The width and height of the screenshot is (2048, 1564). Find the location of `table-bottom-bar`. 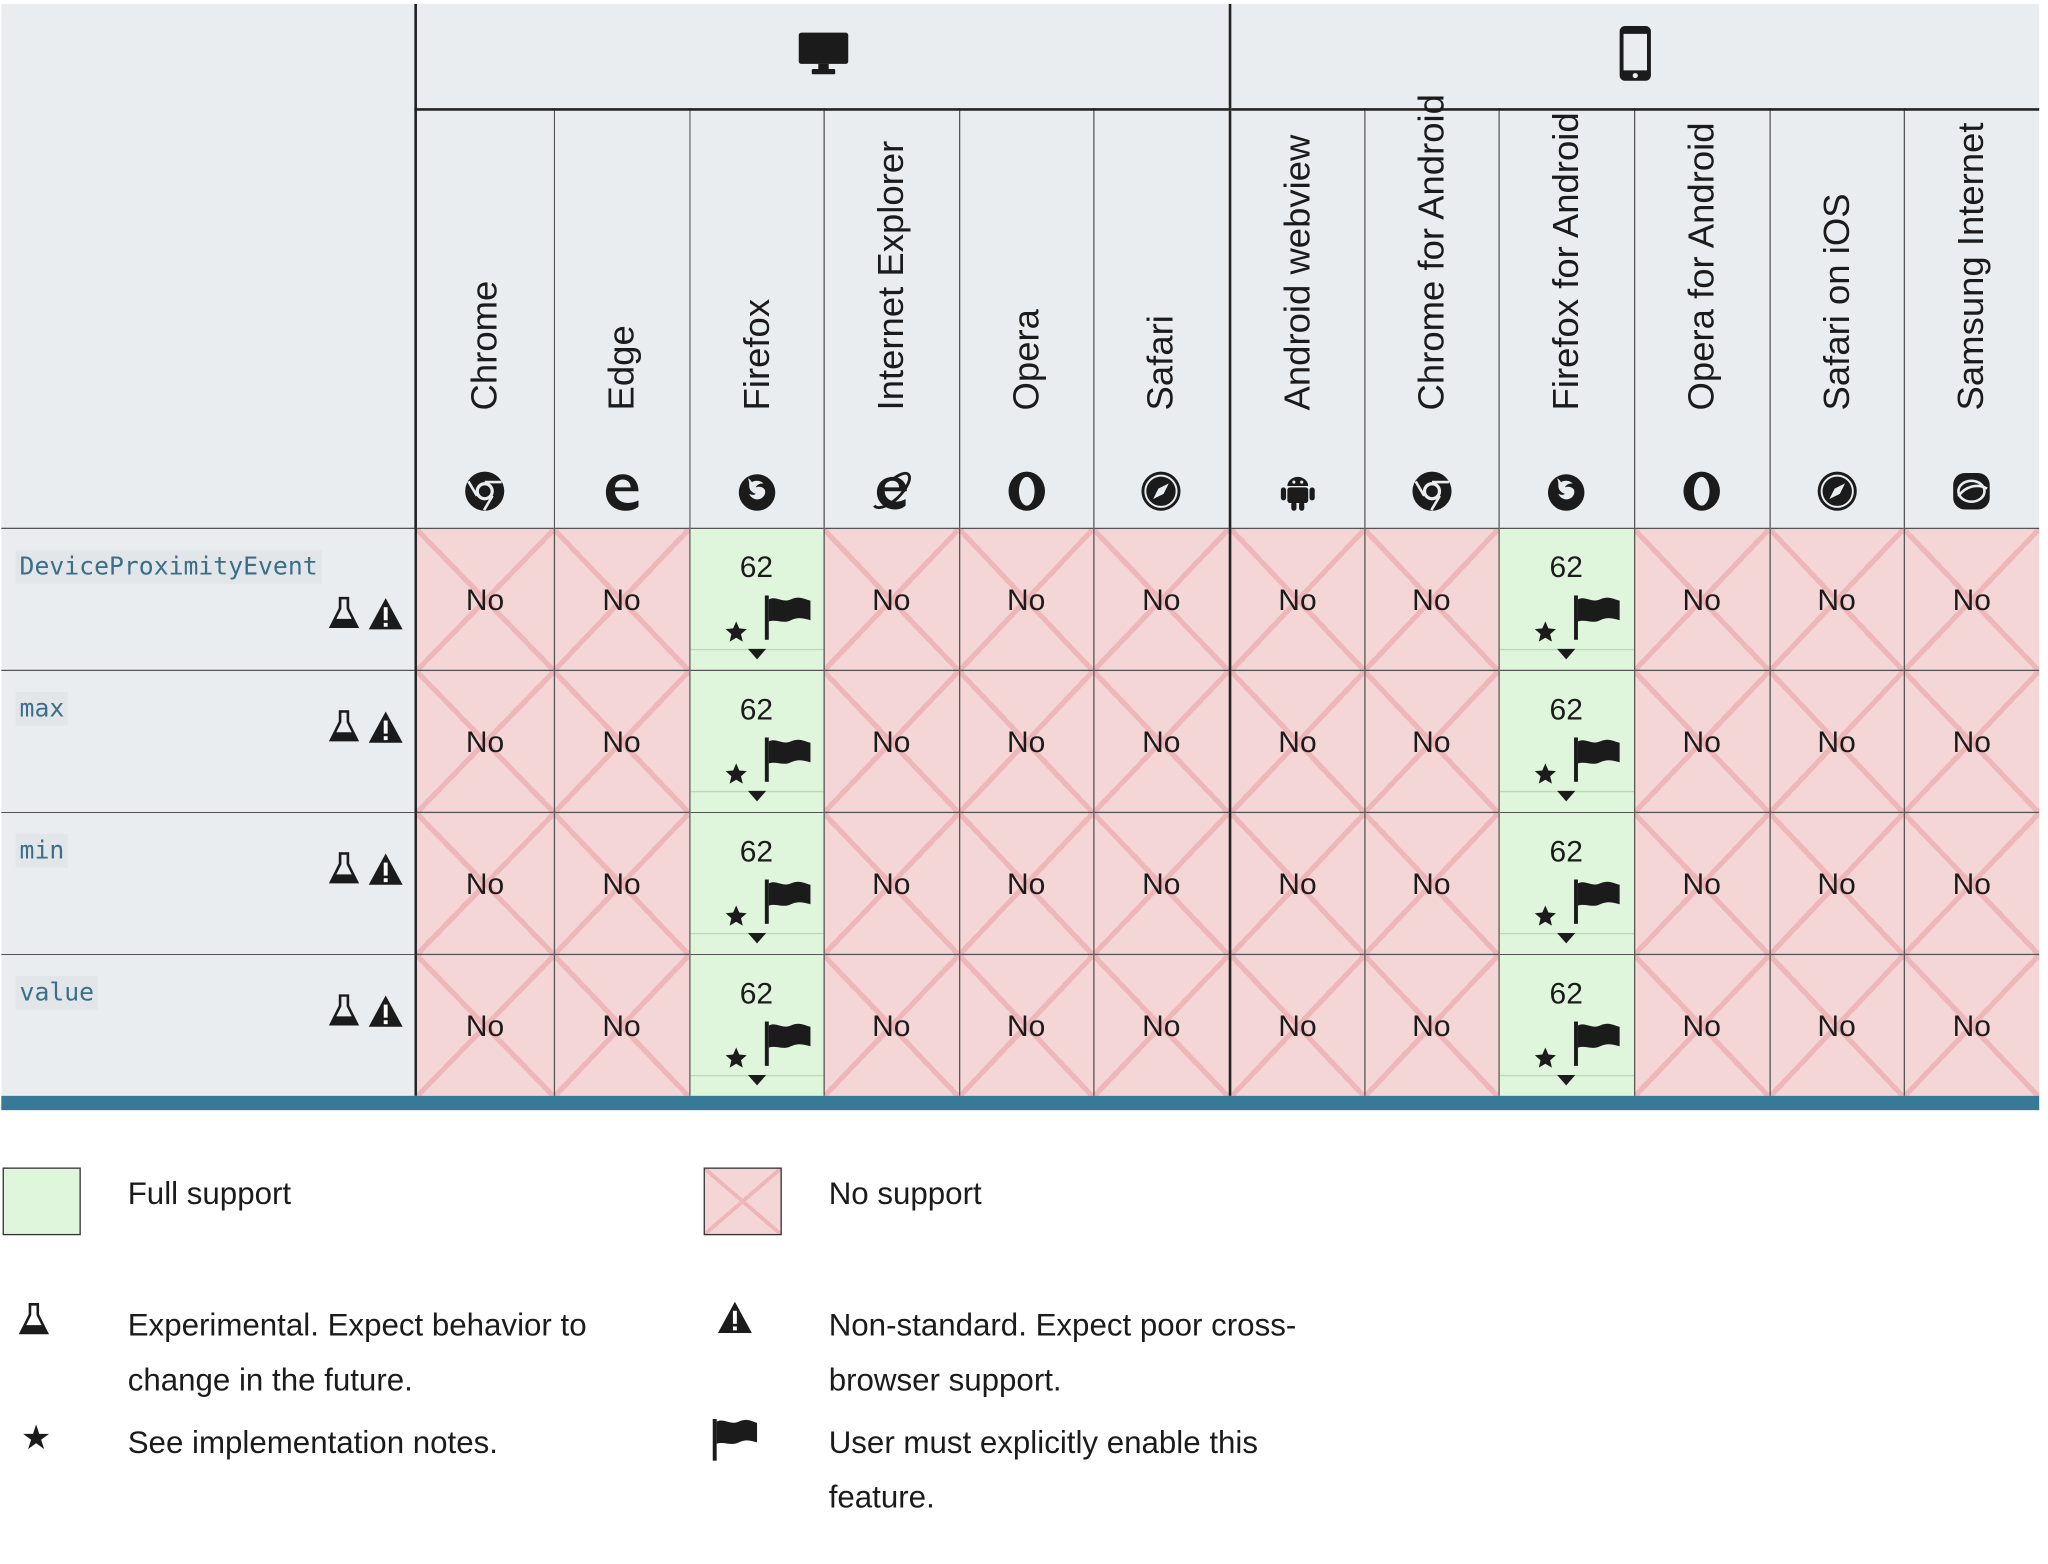

table-bottom-bar is located at coordinates (1020, 1103).